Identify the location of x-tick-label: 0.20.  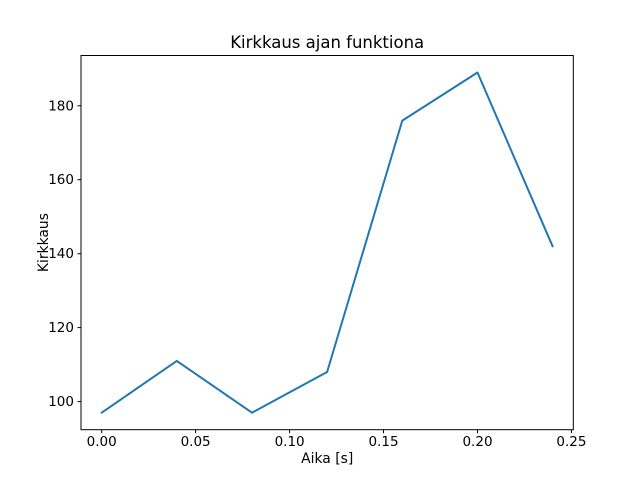
(477, 442).